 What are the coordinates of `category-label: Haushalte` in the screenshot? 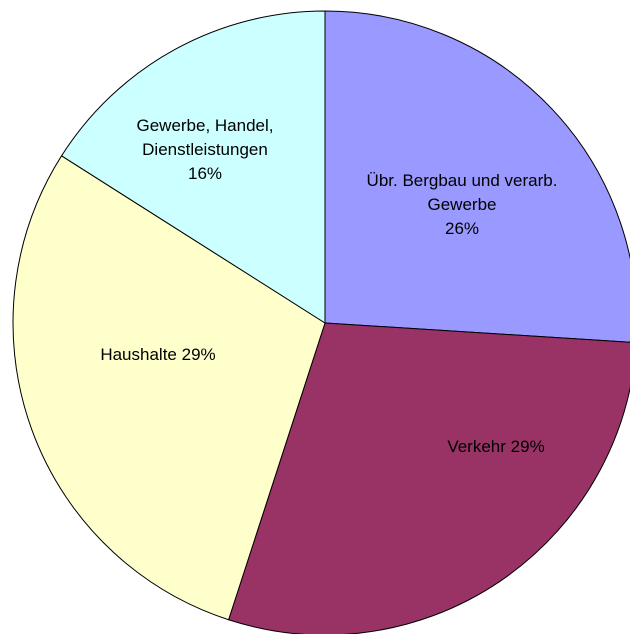 It's located at (138, 354).